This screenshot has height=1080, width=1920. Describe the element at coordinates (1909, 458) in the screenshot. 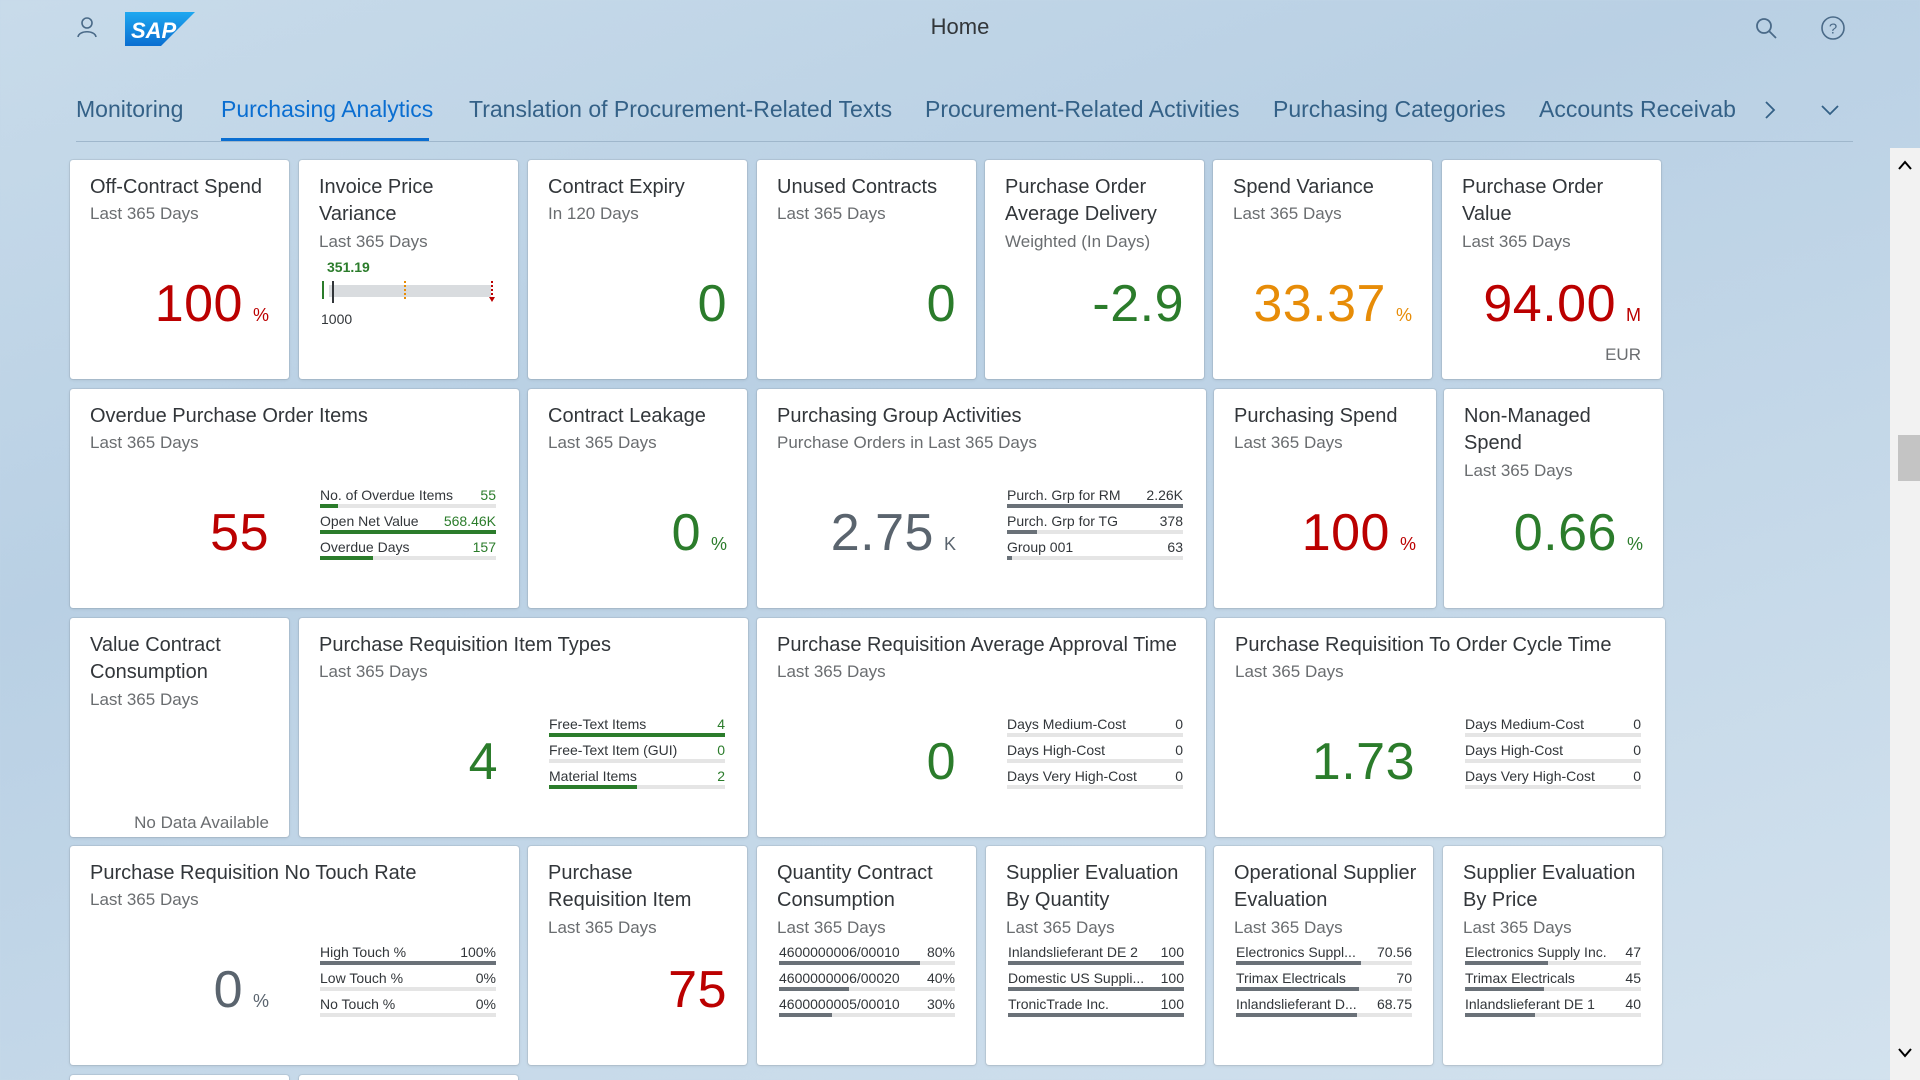

I see `scrollbar-thumb` at that location.